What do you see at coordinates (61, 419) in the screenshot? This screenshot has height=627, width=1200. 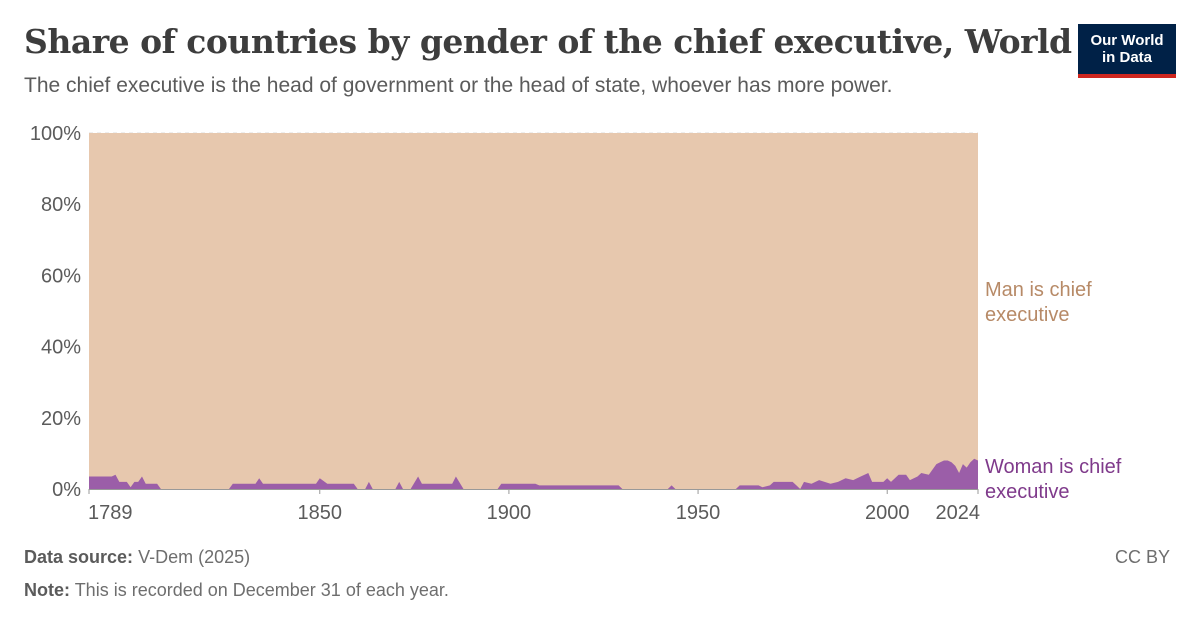 I see `y-tick-label: 20%` at bounding box center [61, 419].